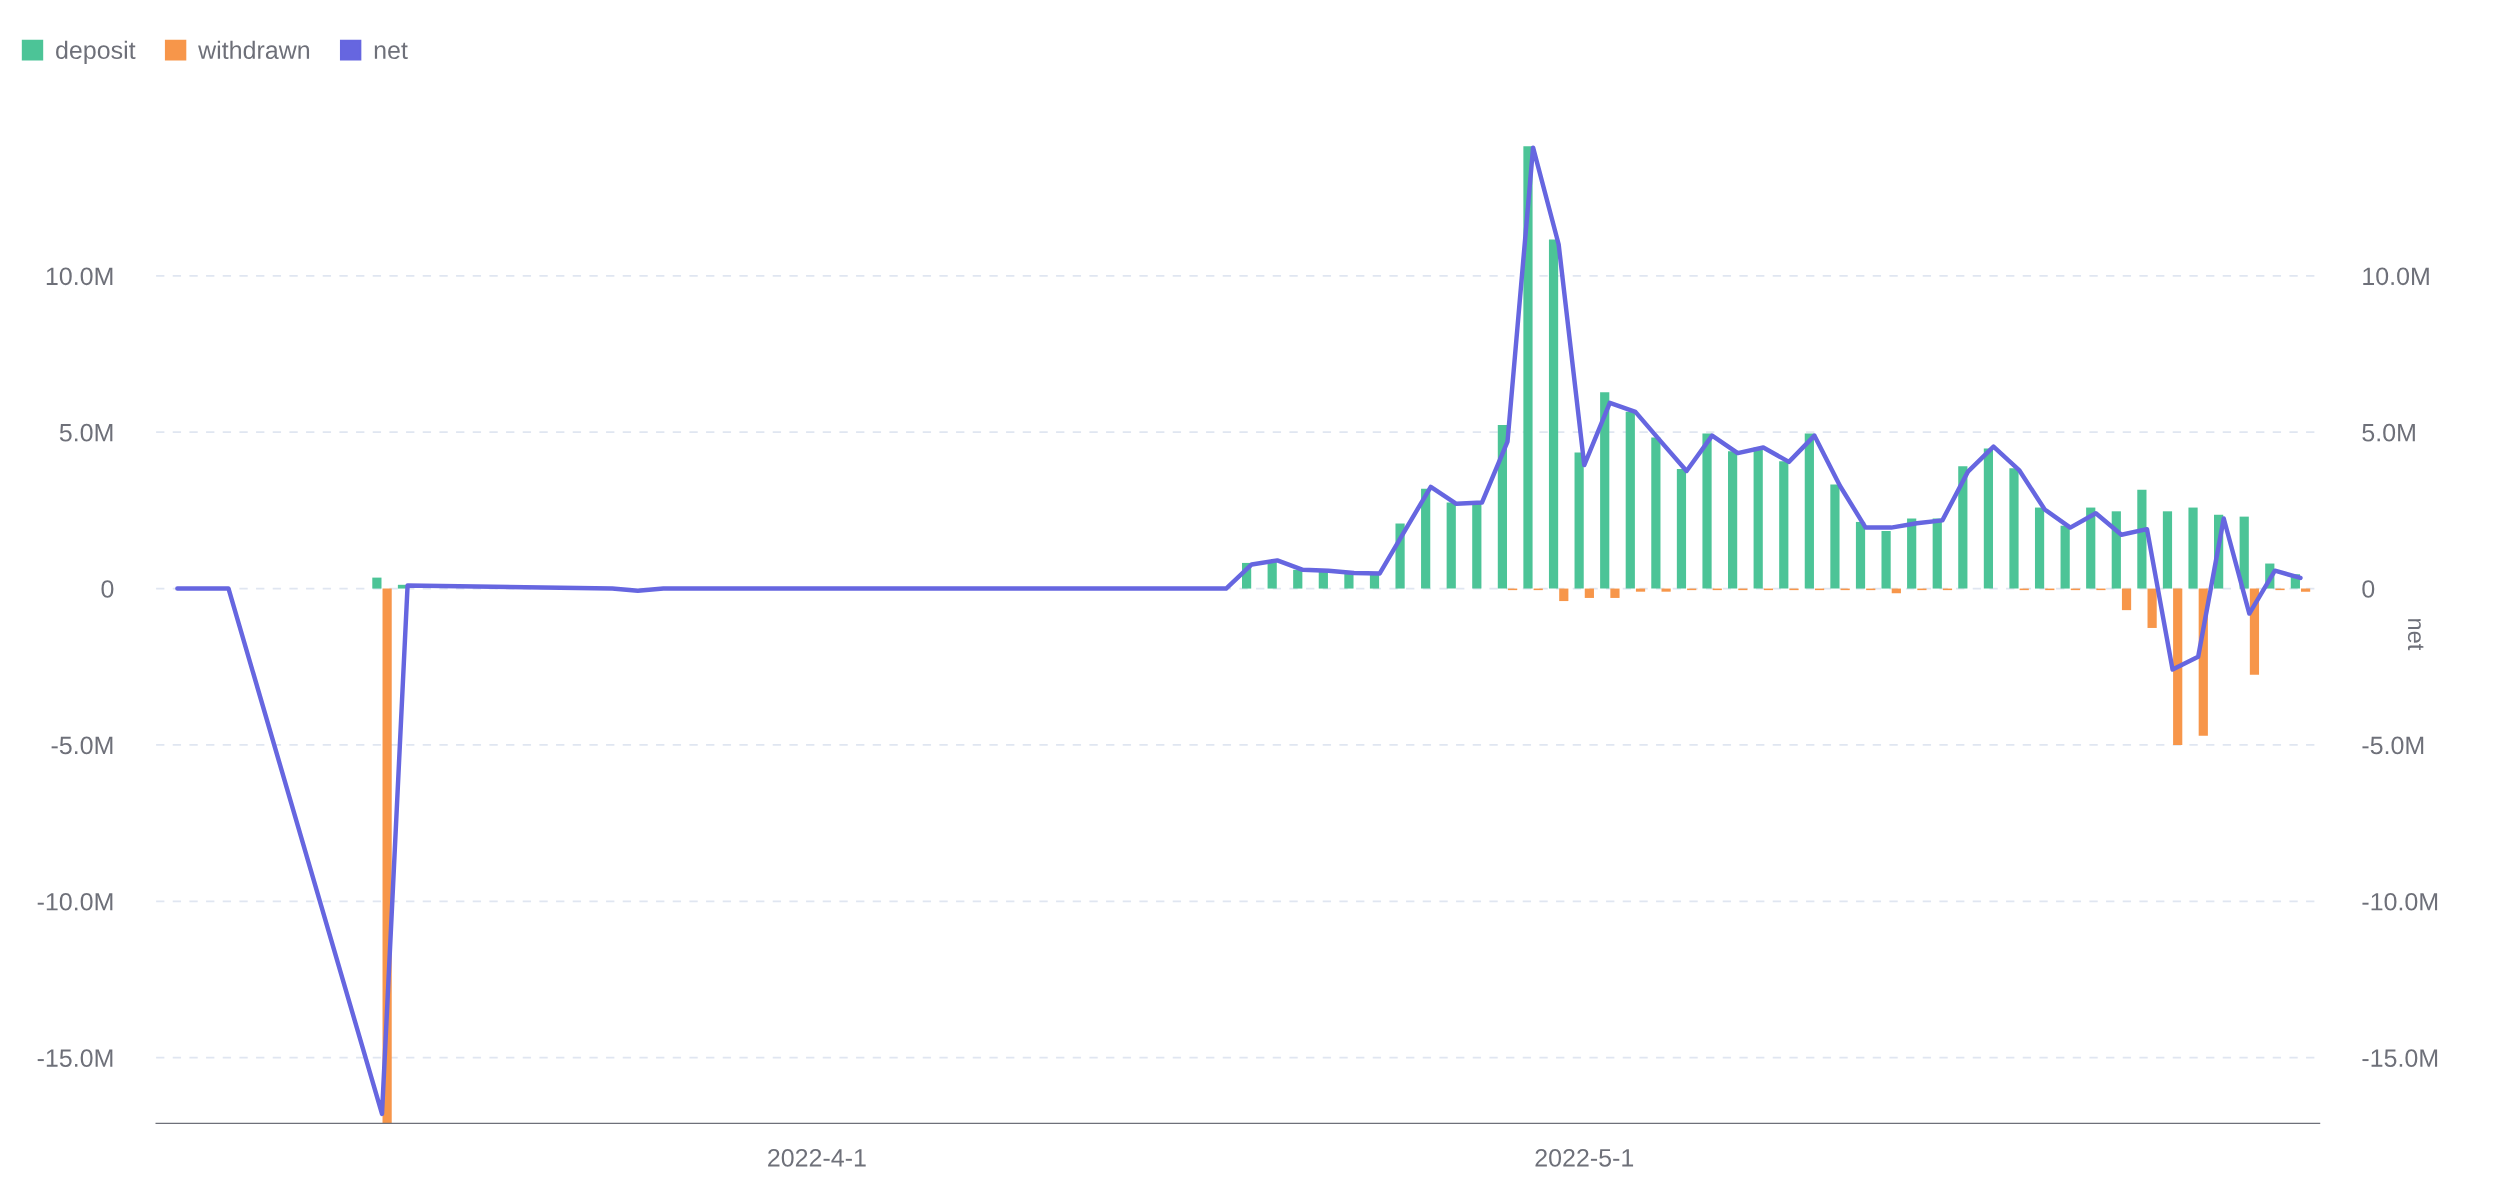  I want to click on y-tick-label: 5.0M, so click(86, 432).